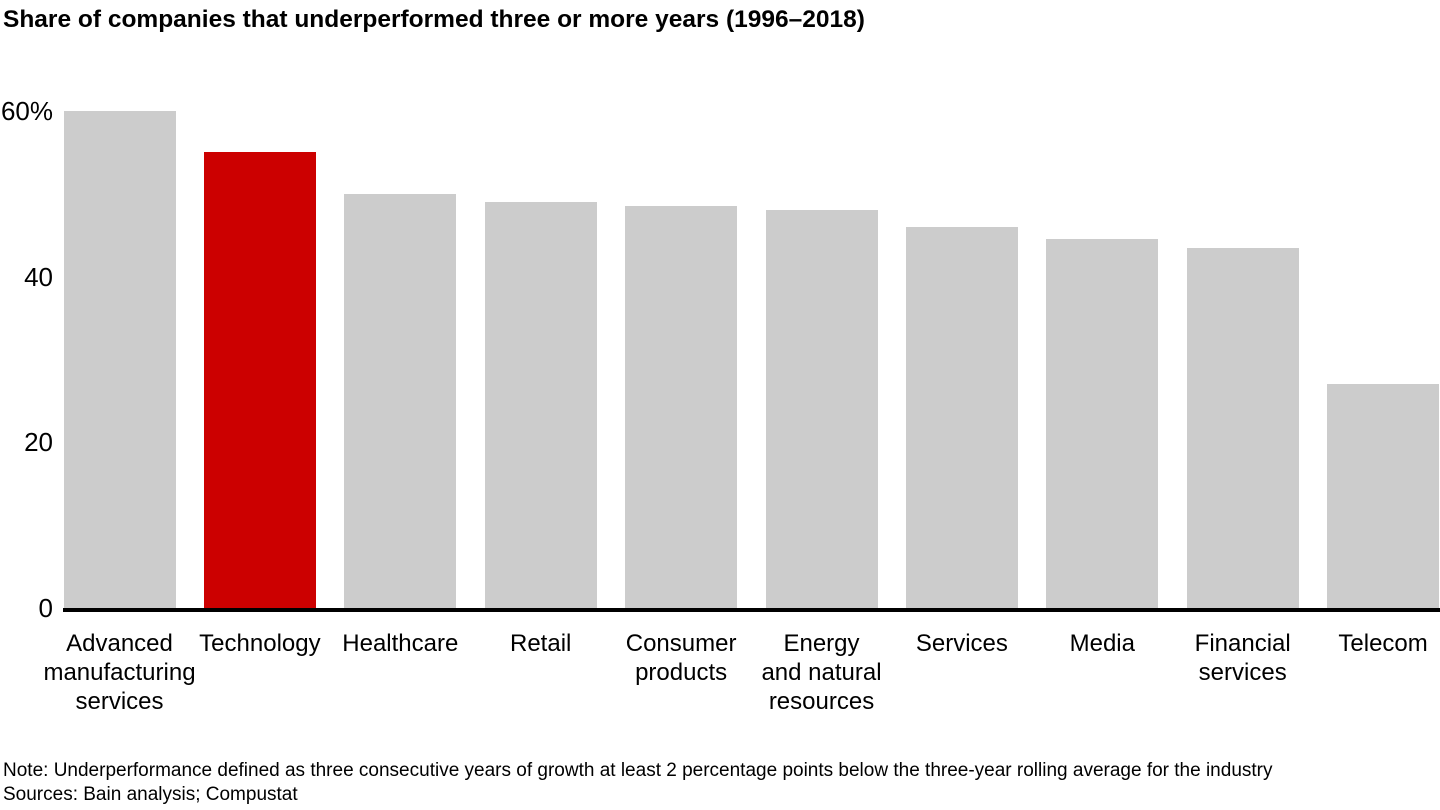 The width and height of the screenshot is (1440, 810). Describe the element at coordinates (400, 400) in the screenshot. I see `bar-healthcare` at that location.